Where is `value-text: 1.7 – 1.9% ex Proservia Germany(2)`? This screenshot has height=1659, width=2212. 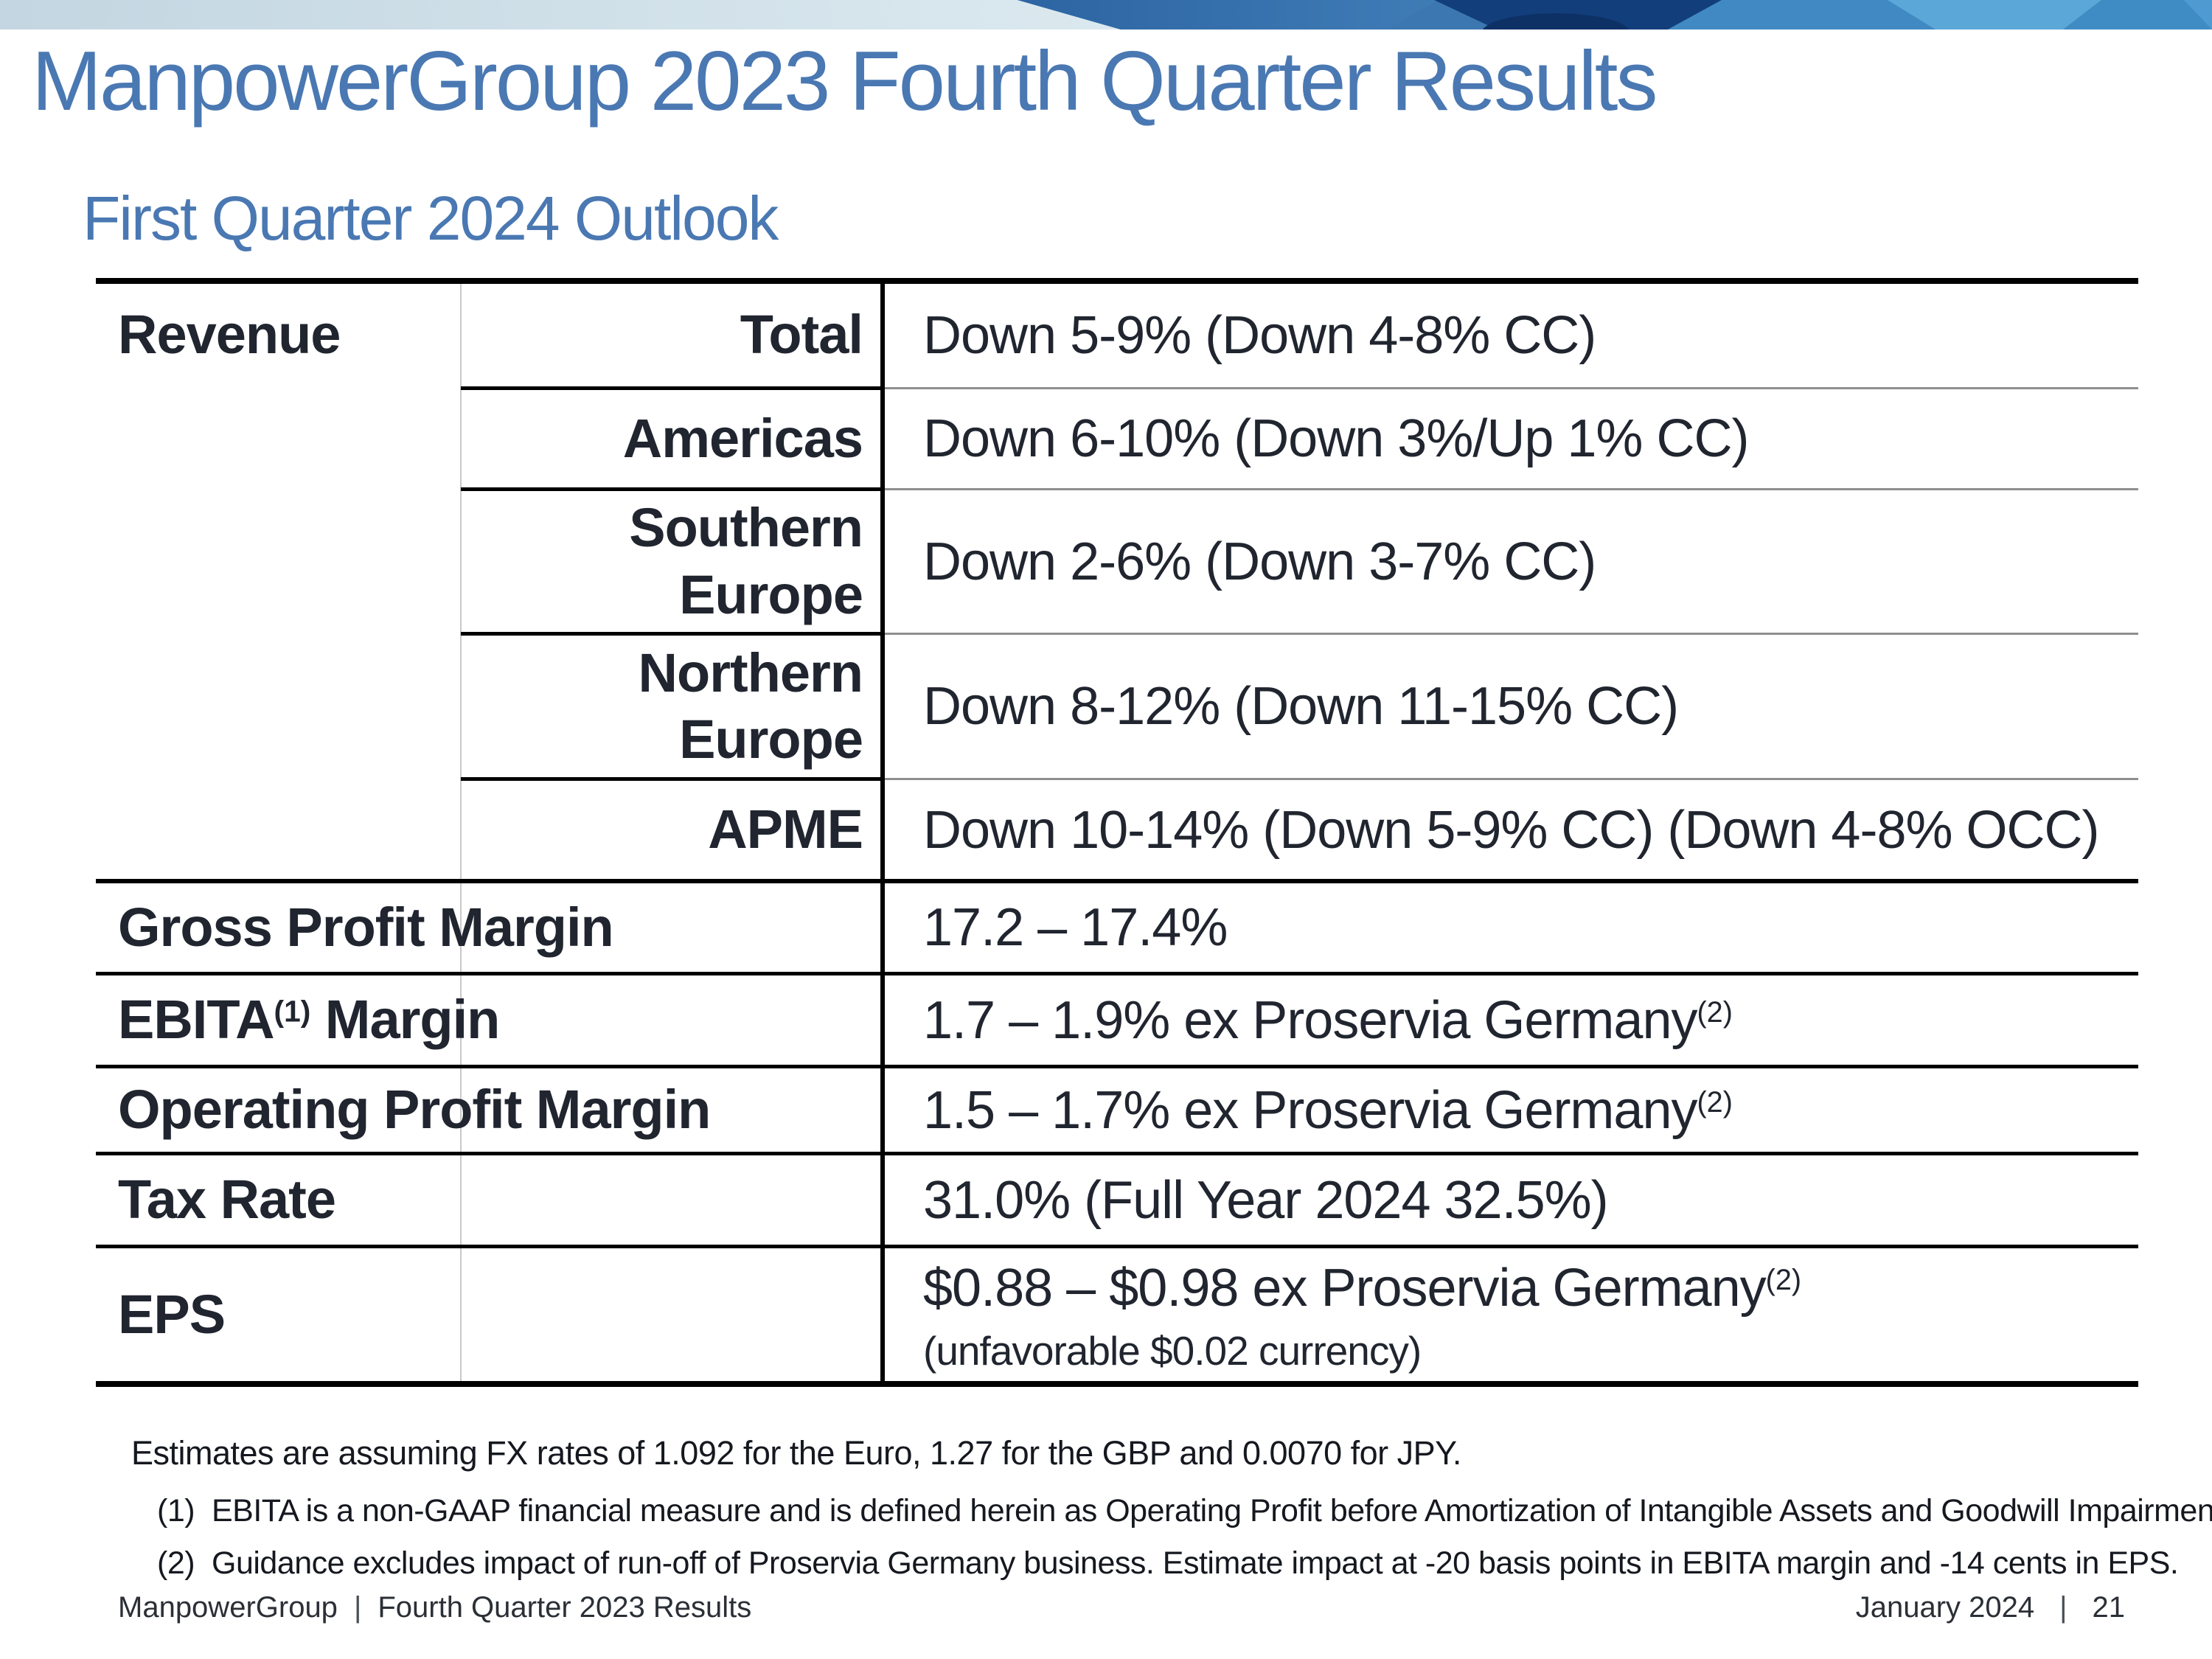 value-text: 1.7 – 1.9% ex Proservia Germany(2) is located at coordinates (1328, 1020).